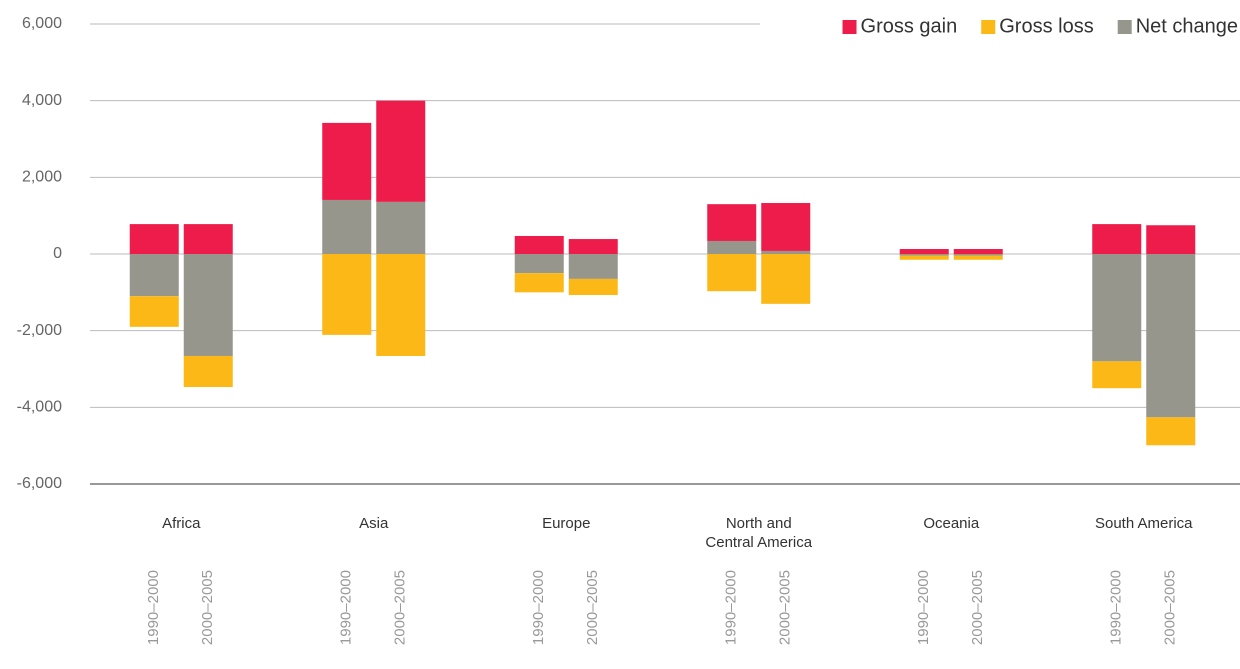 Image resolution: width=1240 pixels, height=669 pixels. Describe the element at coordinates (39, 483) in the screenshot. I see `y-tick-label: -6,000` at that location.